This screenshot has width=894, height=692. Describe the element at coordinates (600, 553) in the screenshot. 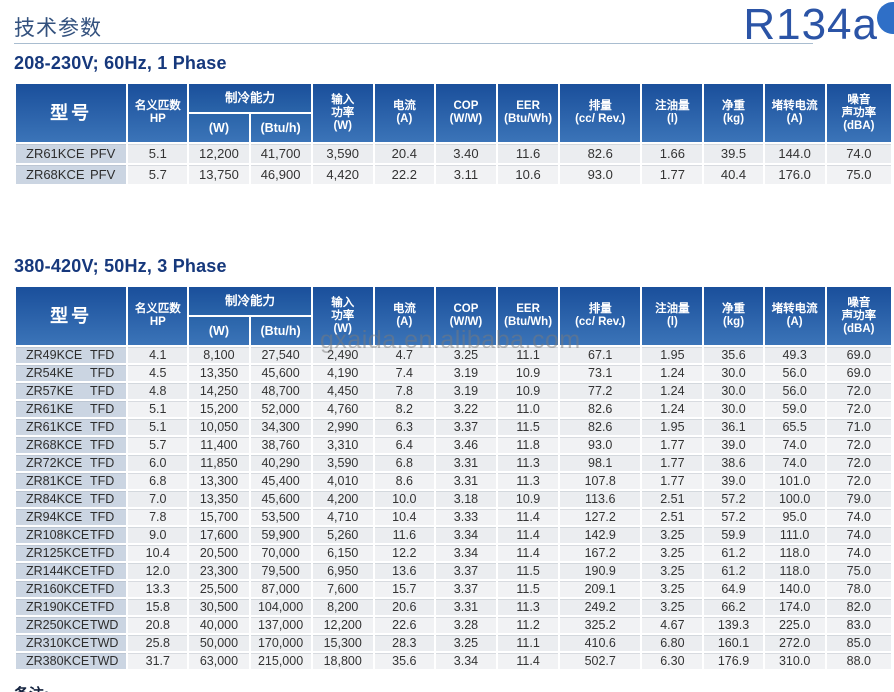

I see `value-cell: 167.2` at that location.